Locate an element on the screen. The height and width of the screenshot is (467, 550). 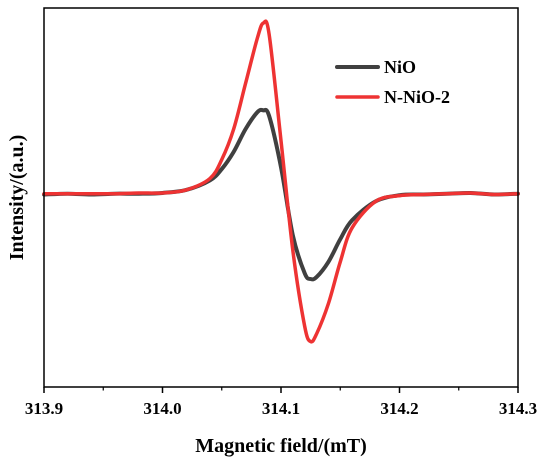
x-tick-label: 314.2 is located at coordinates (399, 408).